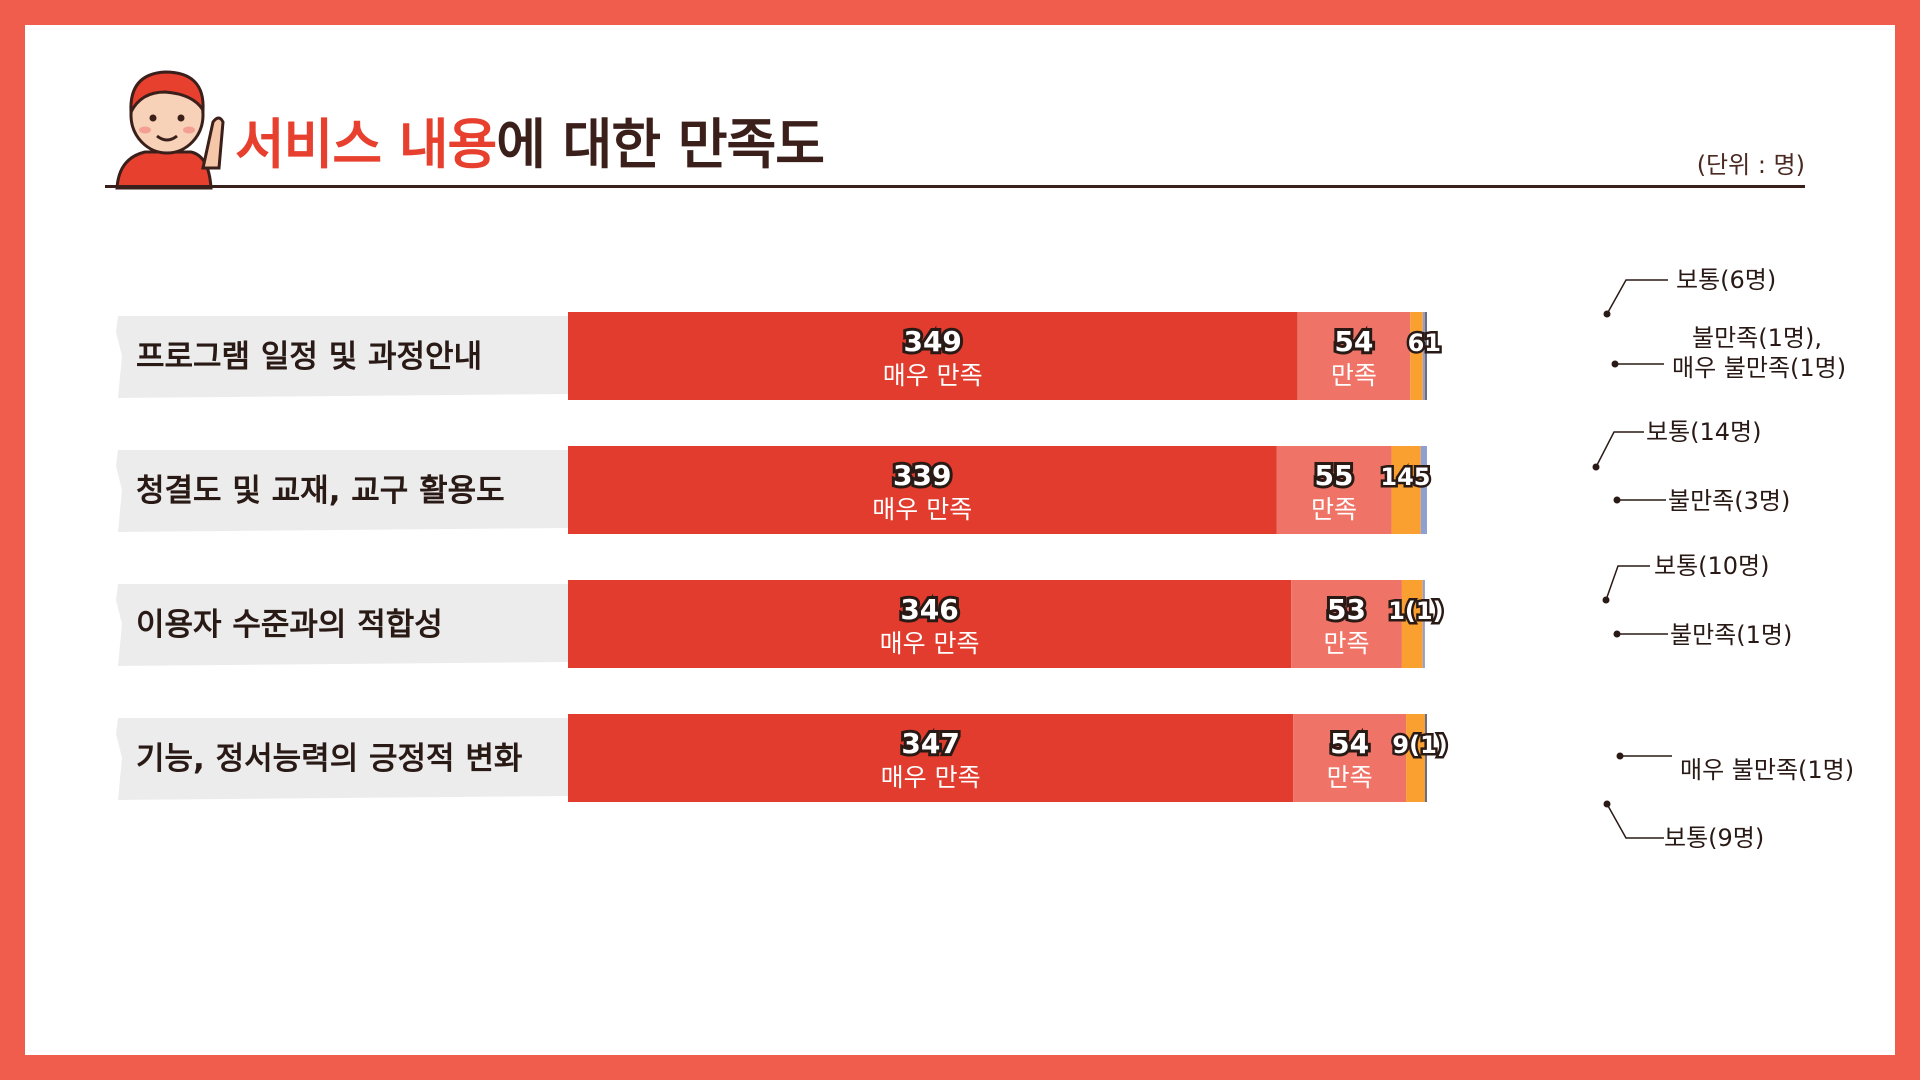 The height and width of the screenshot is (1080, 1920). Describe the element at coordinates (1757, 338) in the screenshot. I see `callout-label: 불만족(1명),` at that location.